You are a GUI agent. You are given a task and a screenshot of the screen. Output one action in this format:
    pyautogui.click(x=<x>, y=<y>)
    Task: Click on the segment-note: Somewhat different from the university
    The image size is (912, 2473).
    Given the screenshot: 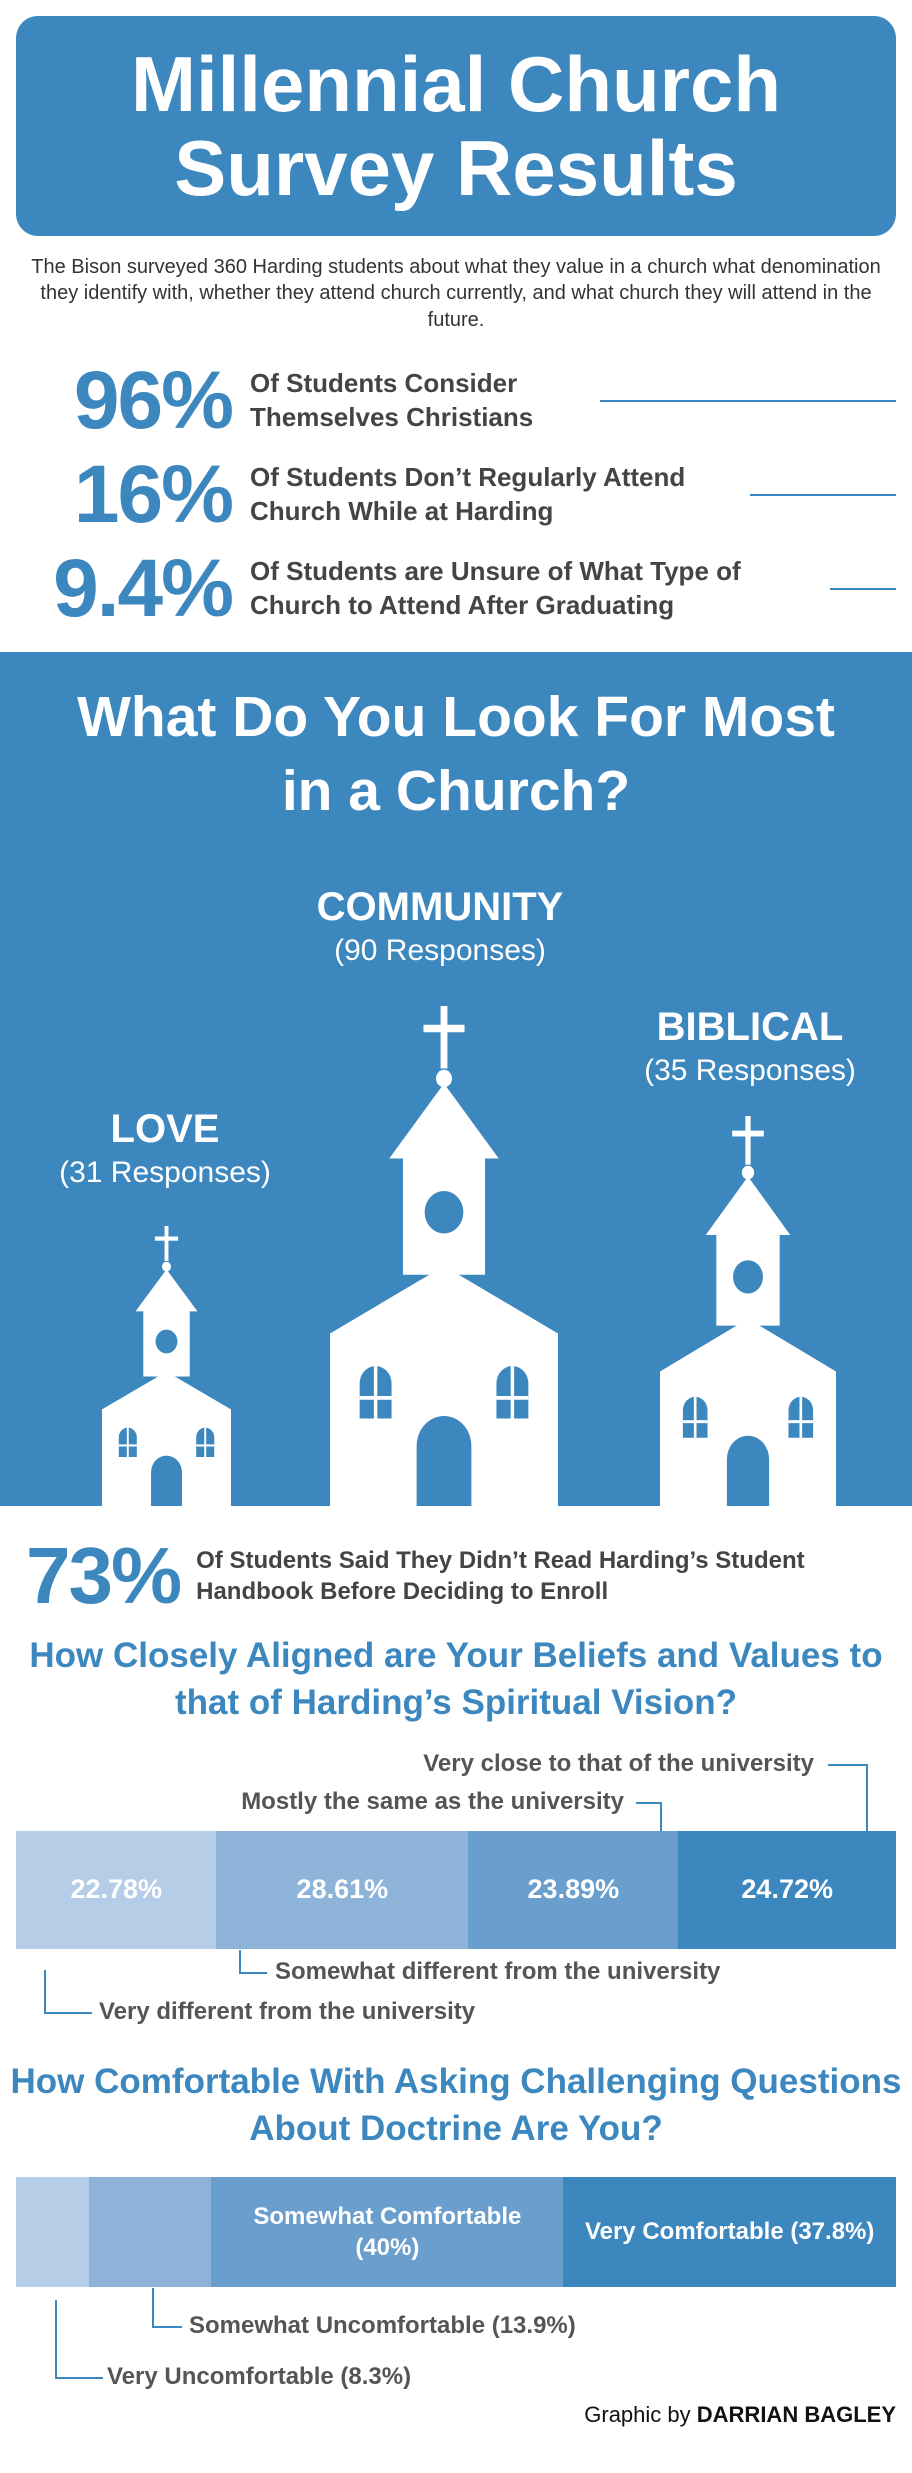 What is the action you would take?
    pyautogui.click(x=498, y=1971)
    